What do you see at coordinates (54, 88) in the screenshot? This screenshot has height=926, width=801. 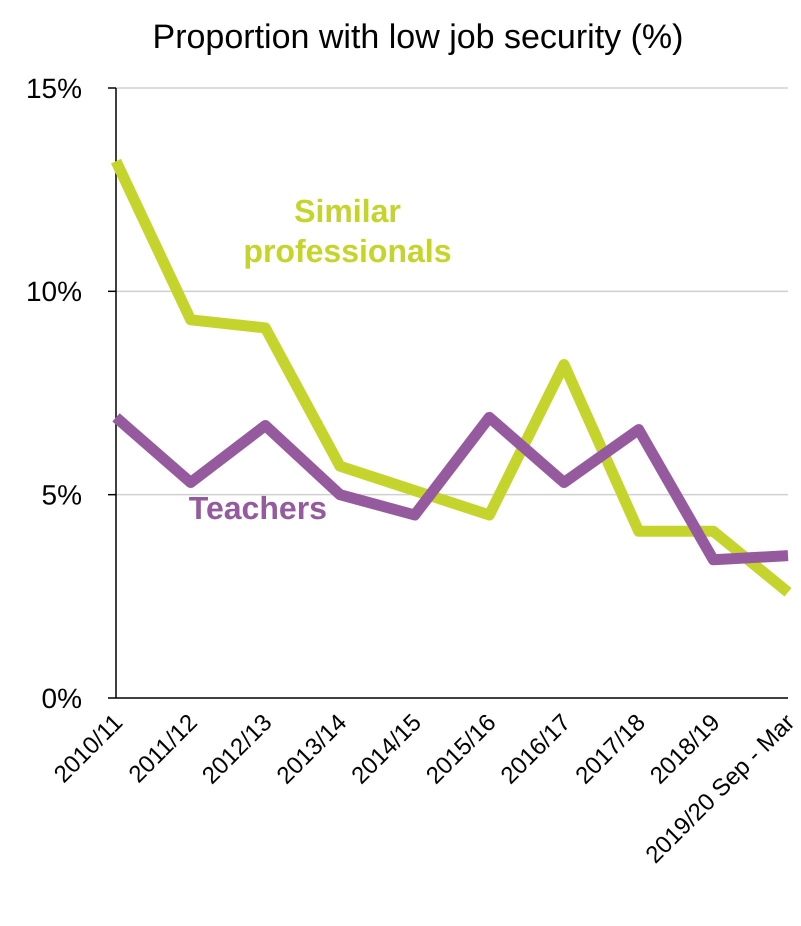 I see `y-tick-label: 15%` at bounding box center [54, 88].